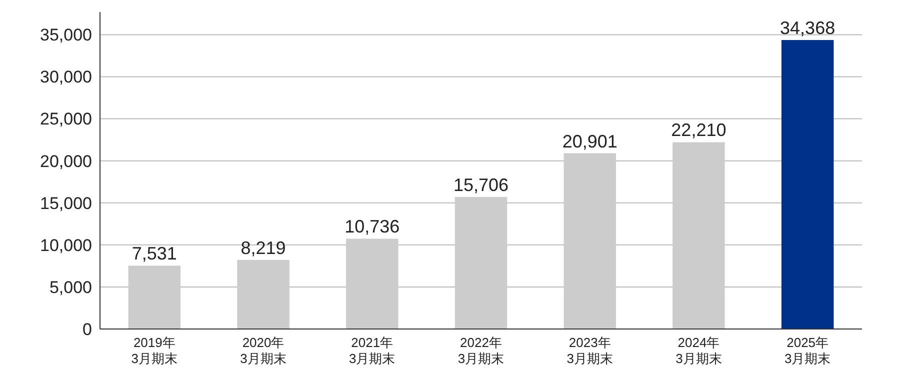 The width and height of the screenshot is (900, 380). Describe the element at coordinates (154, 254) in the screenshot. I see `data-label: 7,531` at that location.